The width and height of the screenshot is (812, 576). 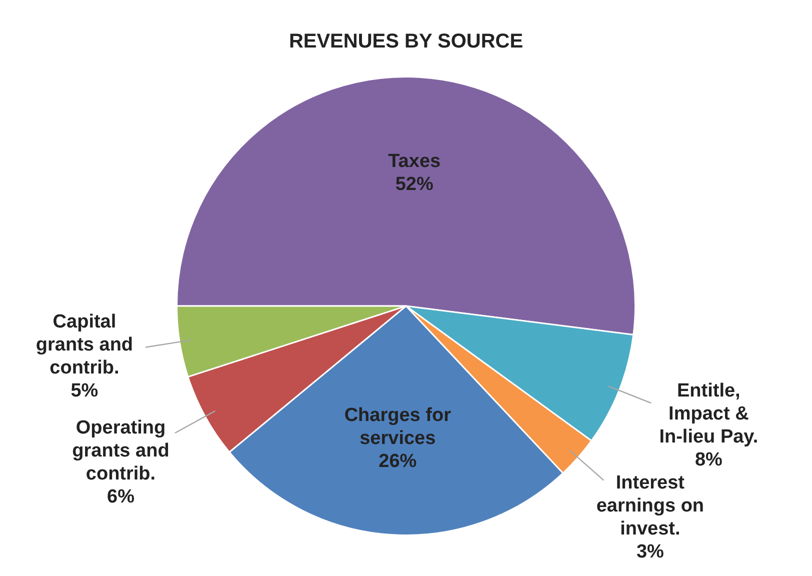 What do you see at coordinates (121, 451) in the screenshot?
I see `slice-label: Operating grants and contrib.` at bounding box center [121, 451].